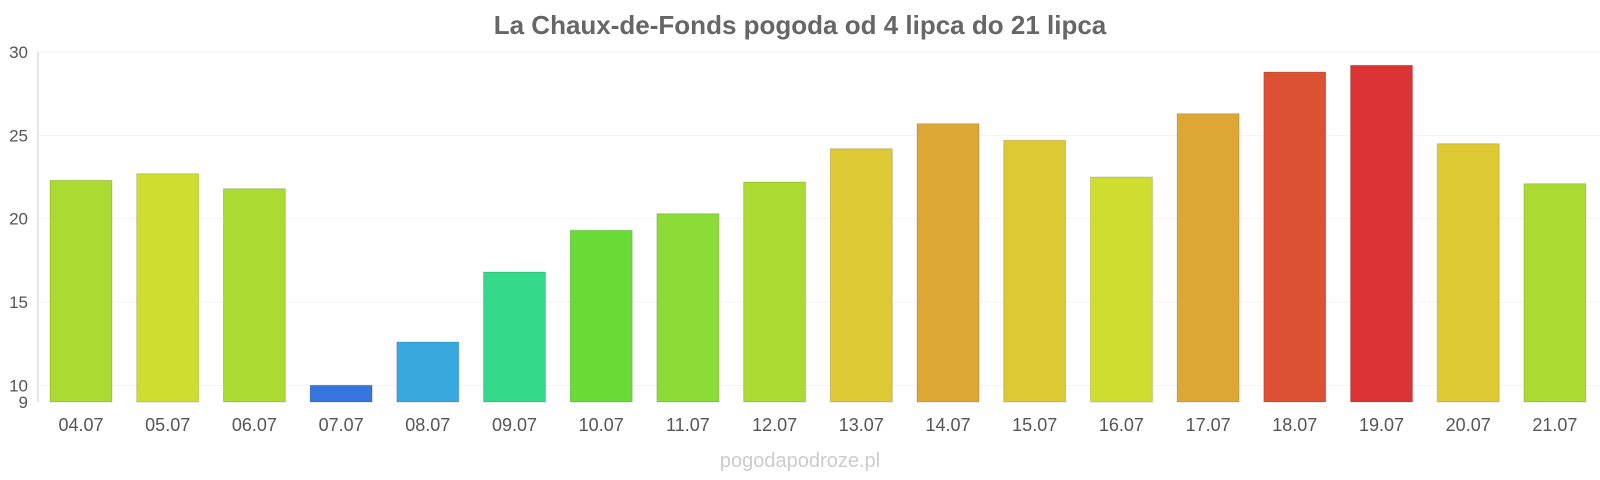 The height and width of the screenshot is (480, 1600). Describe the element at coordinates (514, 425) in the screenshot. I see `x-tick-label: 09.07` at that location.